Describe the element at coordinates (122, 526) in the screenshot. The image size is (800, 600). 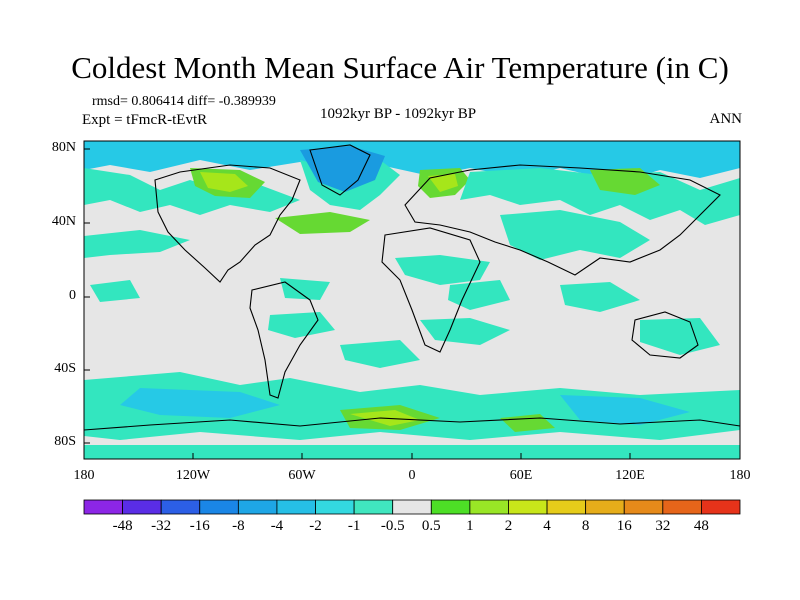
I see `colorbar-label: -48` at that location.